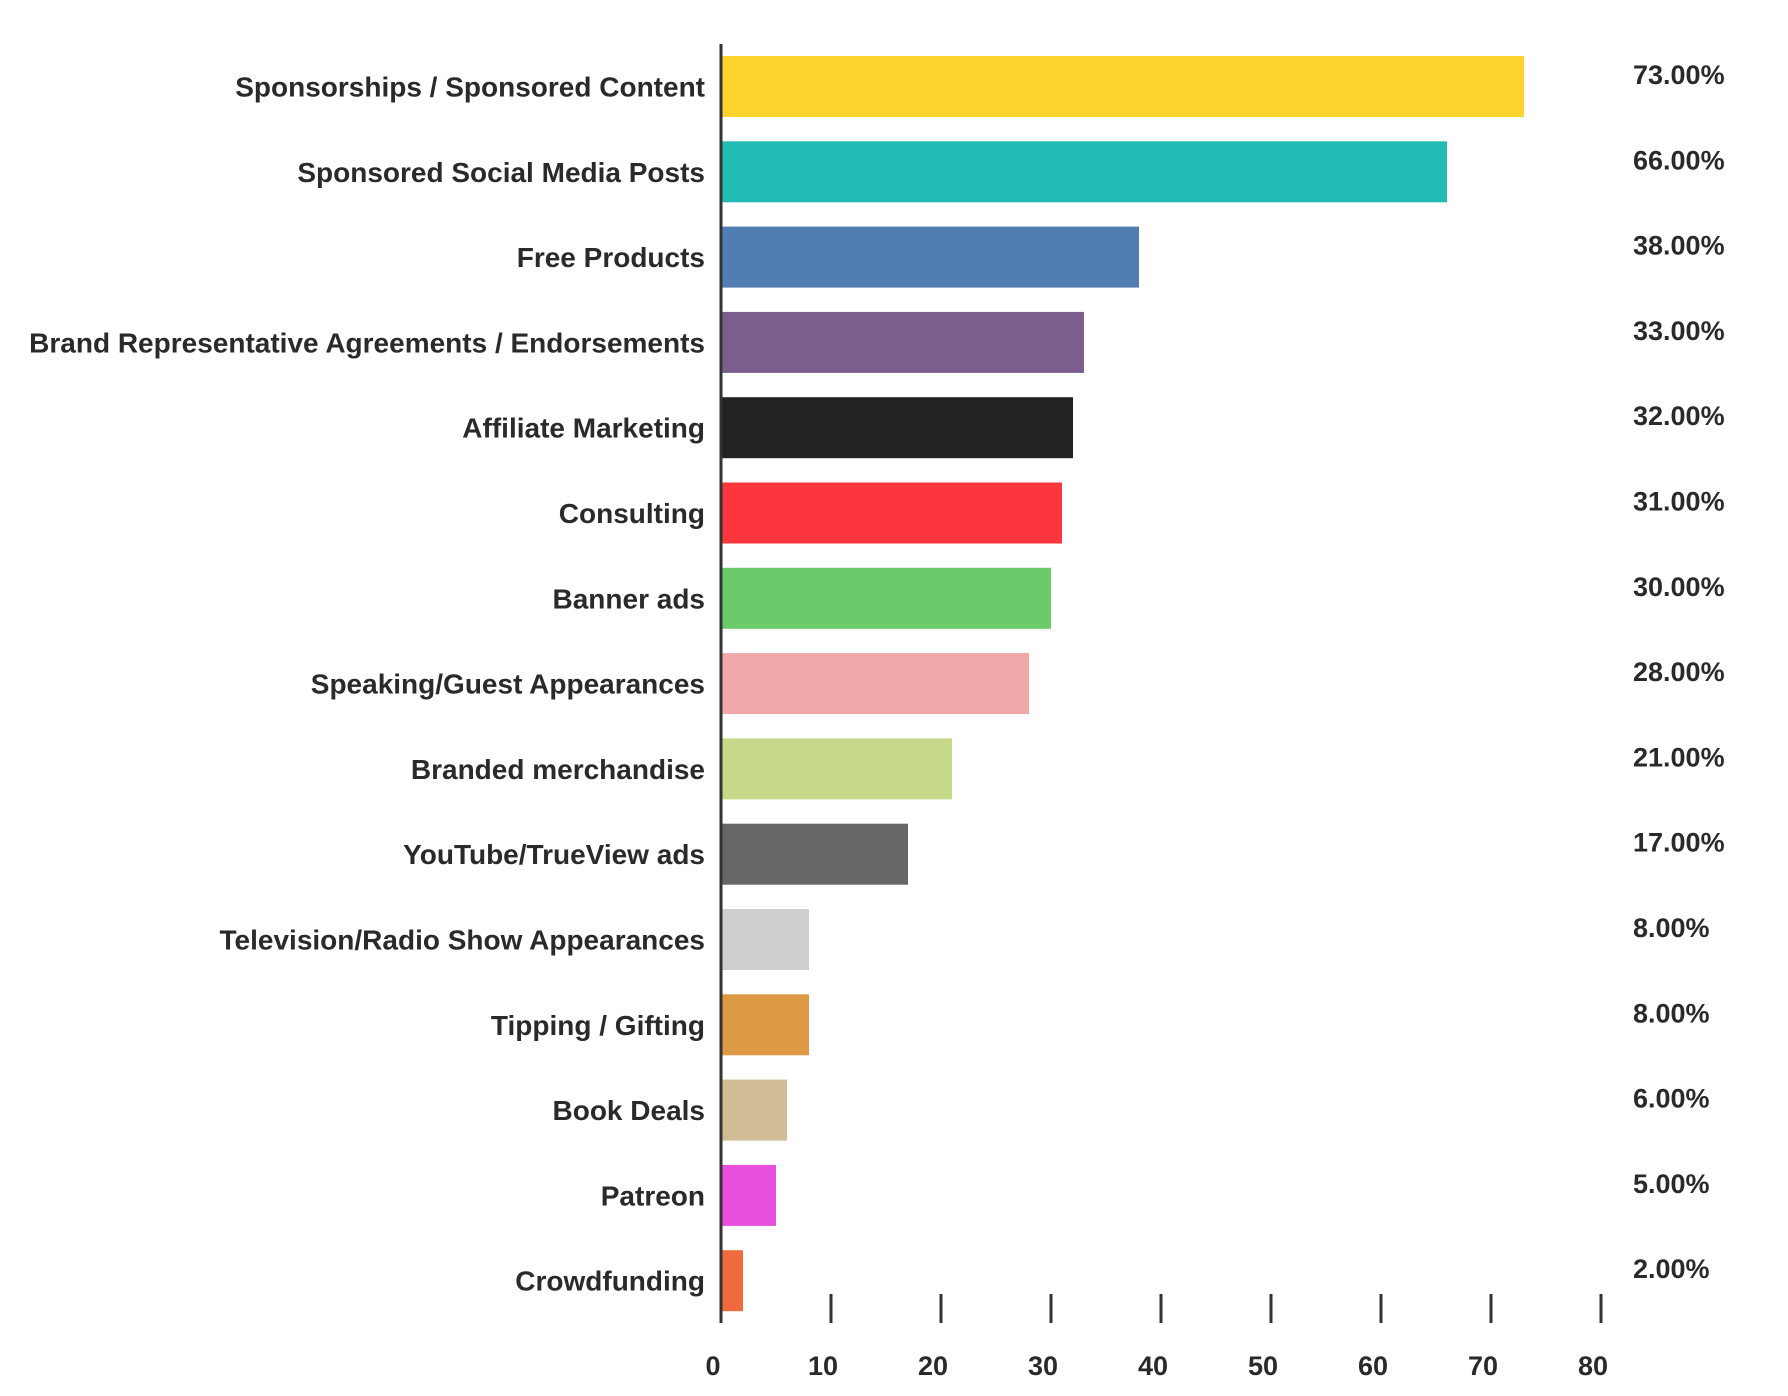  I want to click on x-tick-label: 0, so click(712, 1366).